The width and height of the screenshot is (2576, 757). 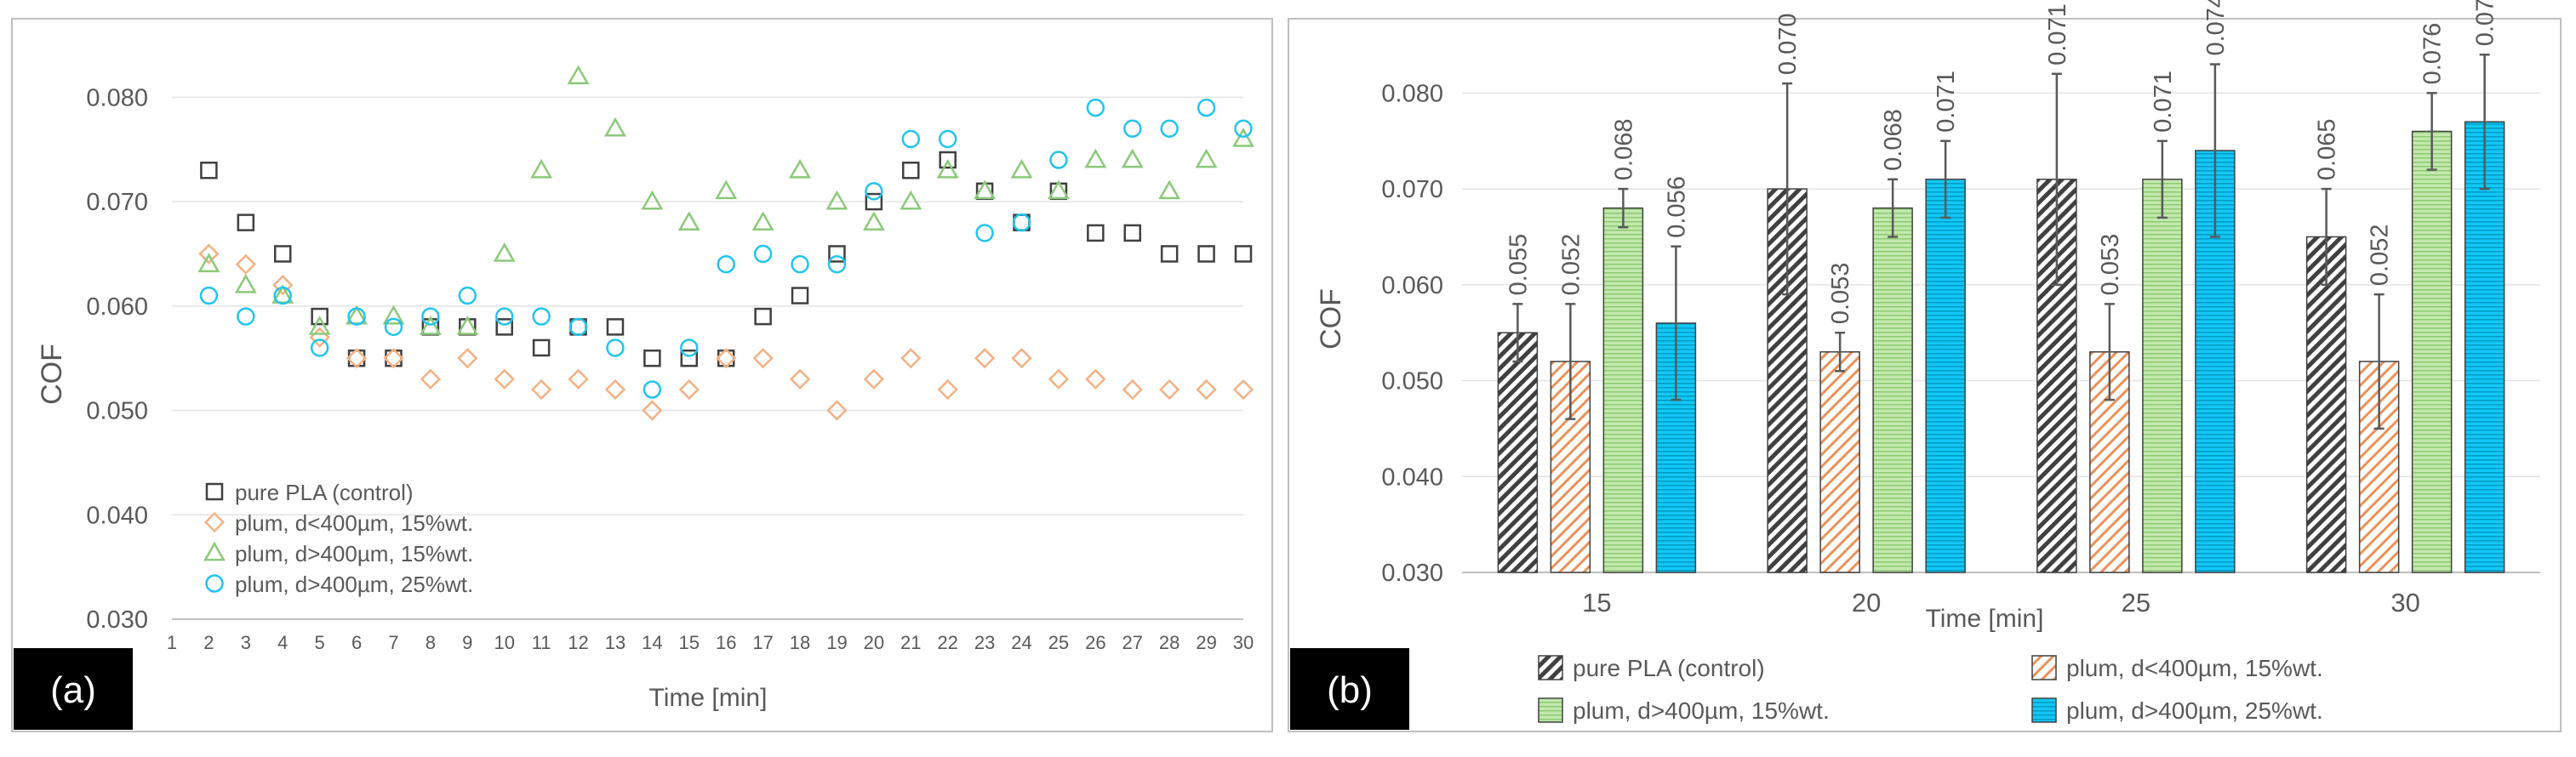 I want to click on panel-a-y-label: COF, so click(x=52, y=374).